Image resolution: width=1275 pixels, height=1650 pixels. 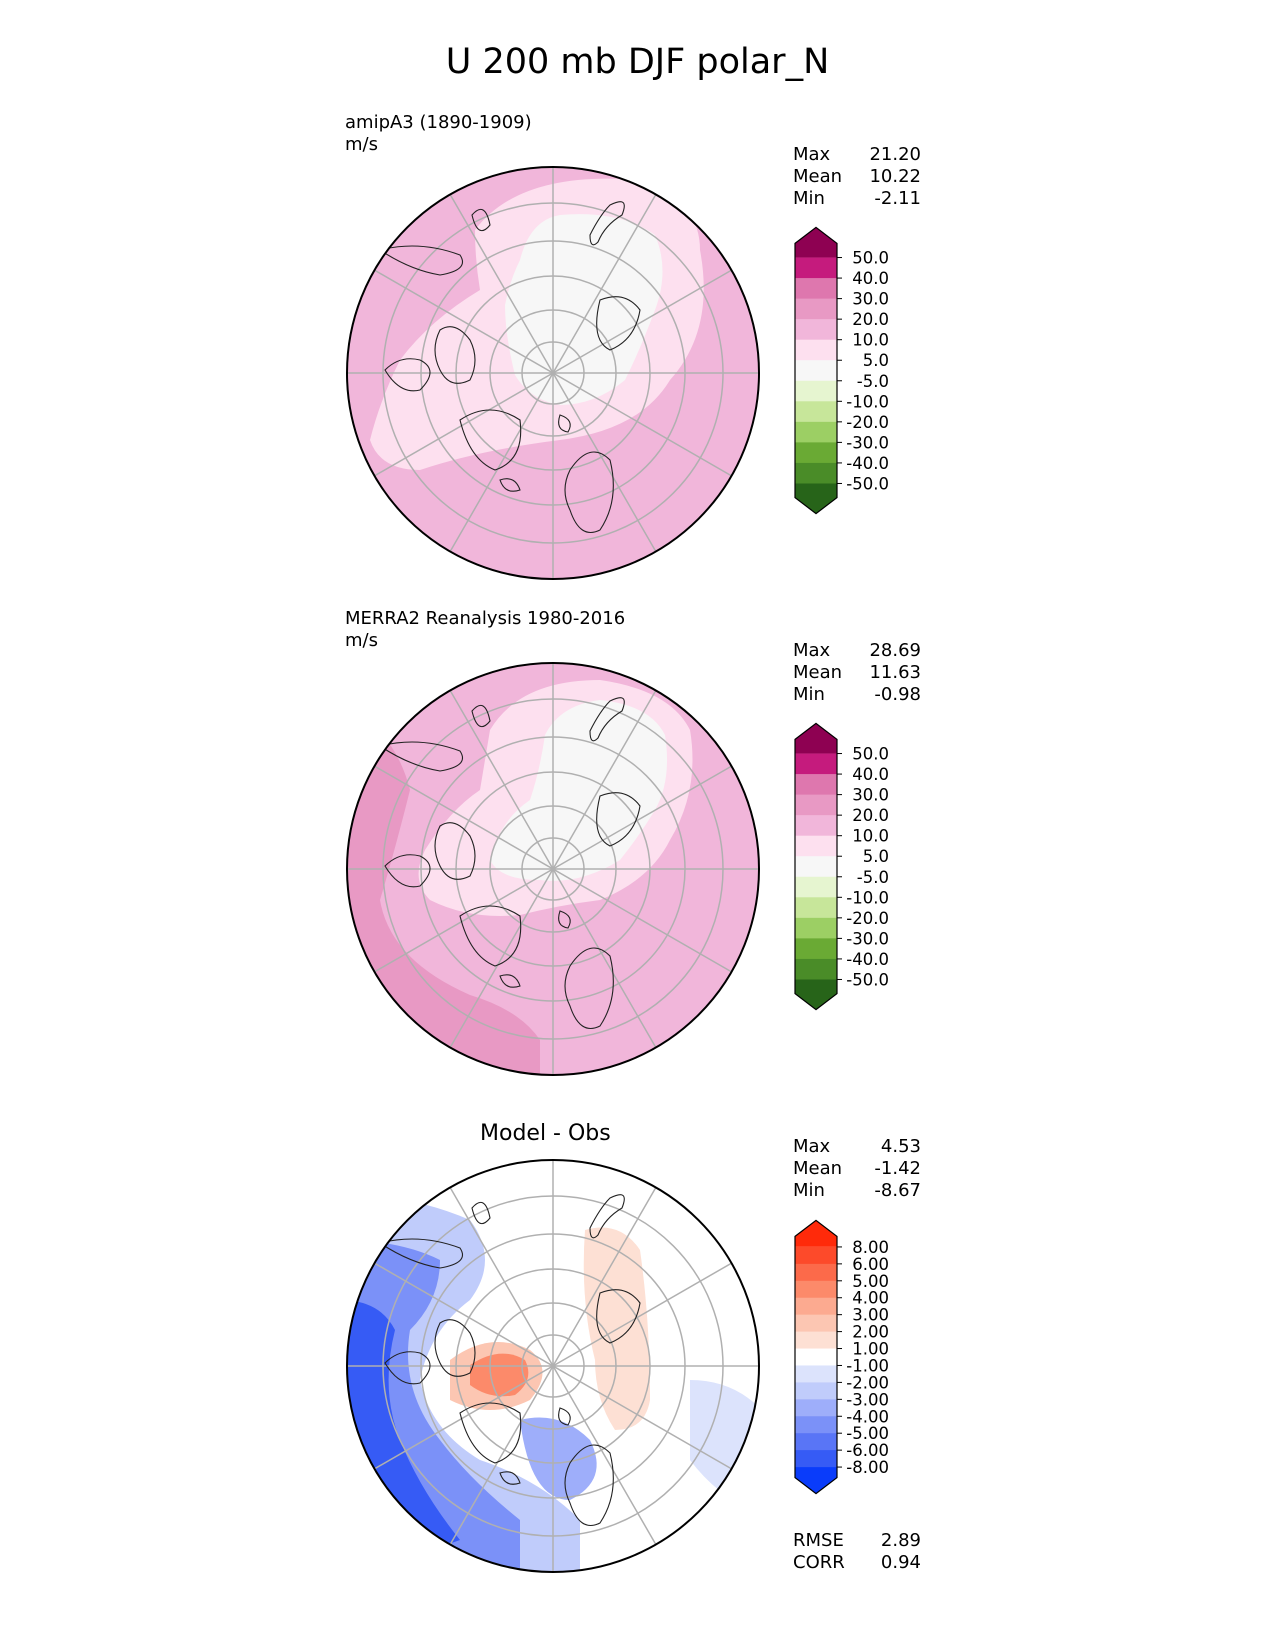 What do you see at coordinates (897, 1168) in the screenshot?
I see `stat-value: -1.42` at bounding box center [897, 1168].